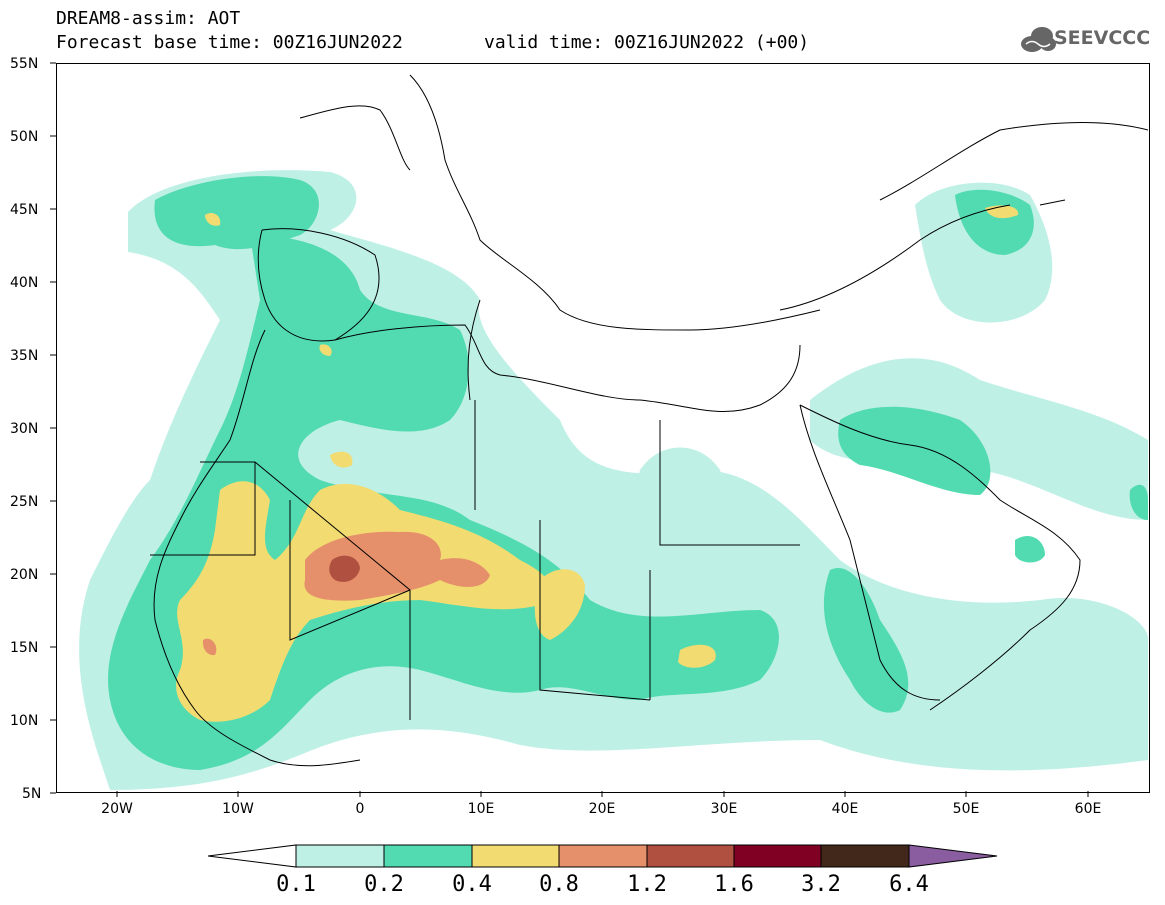 Image resolution: width=1165 pixels, height=905 pixels. Describe the element at coordinates (1088, 809) in the screenshot. I see `lon-tick: 60E` at that location.